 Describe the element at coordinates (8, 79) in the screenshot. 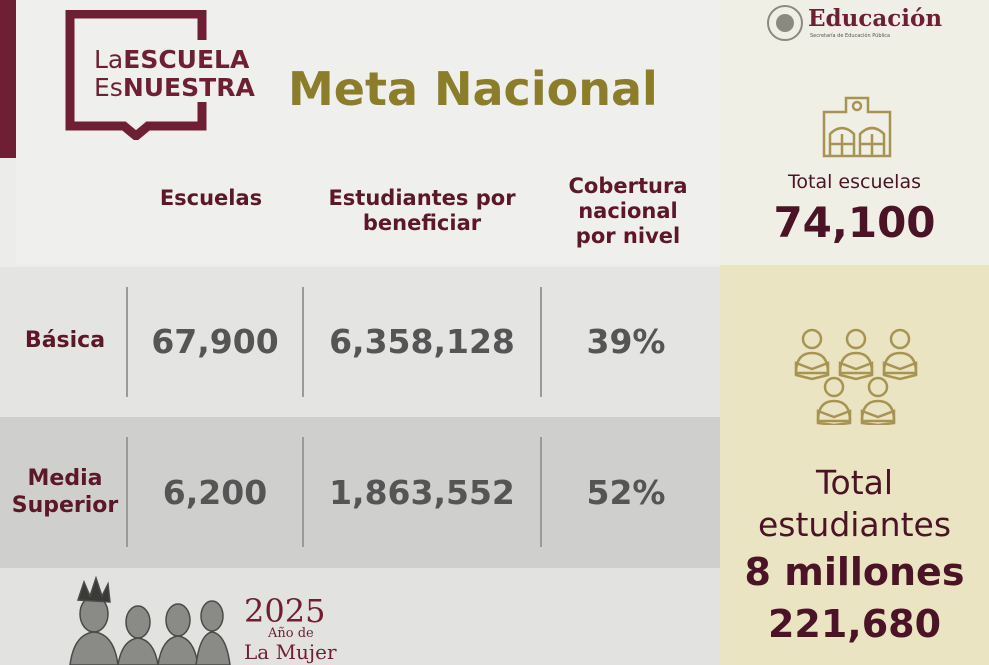

I see `accent-bar` at that location.